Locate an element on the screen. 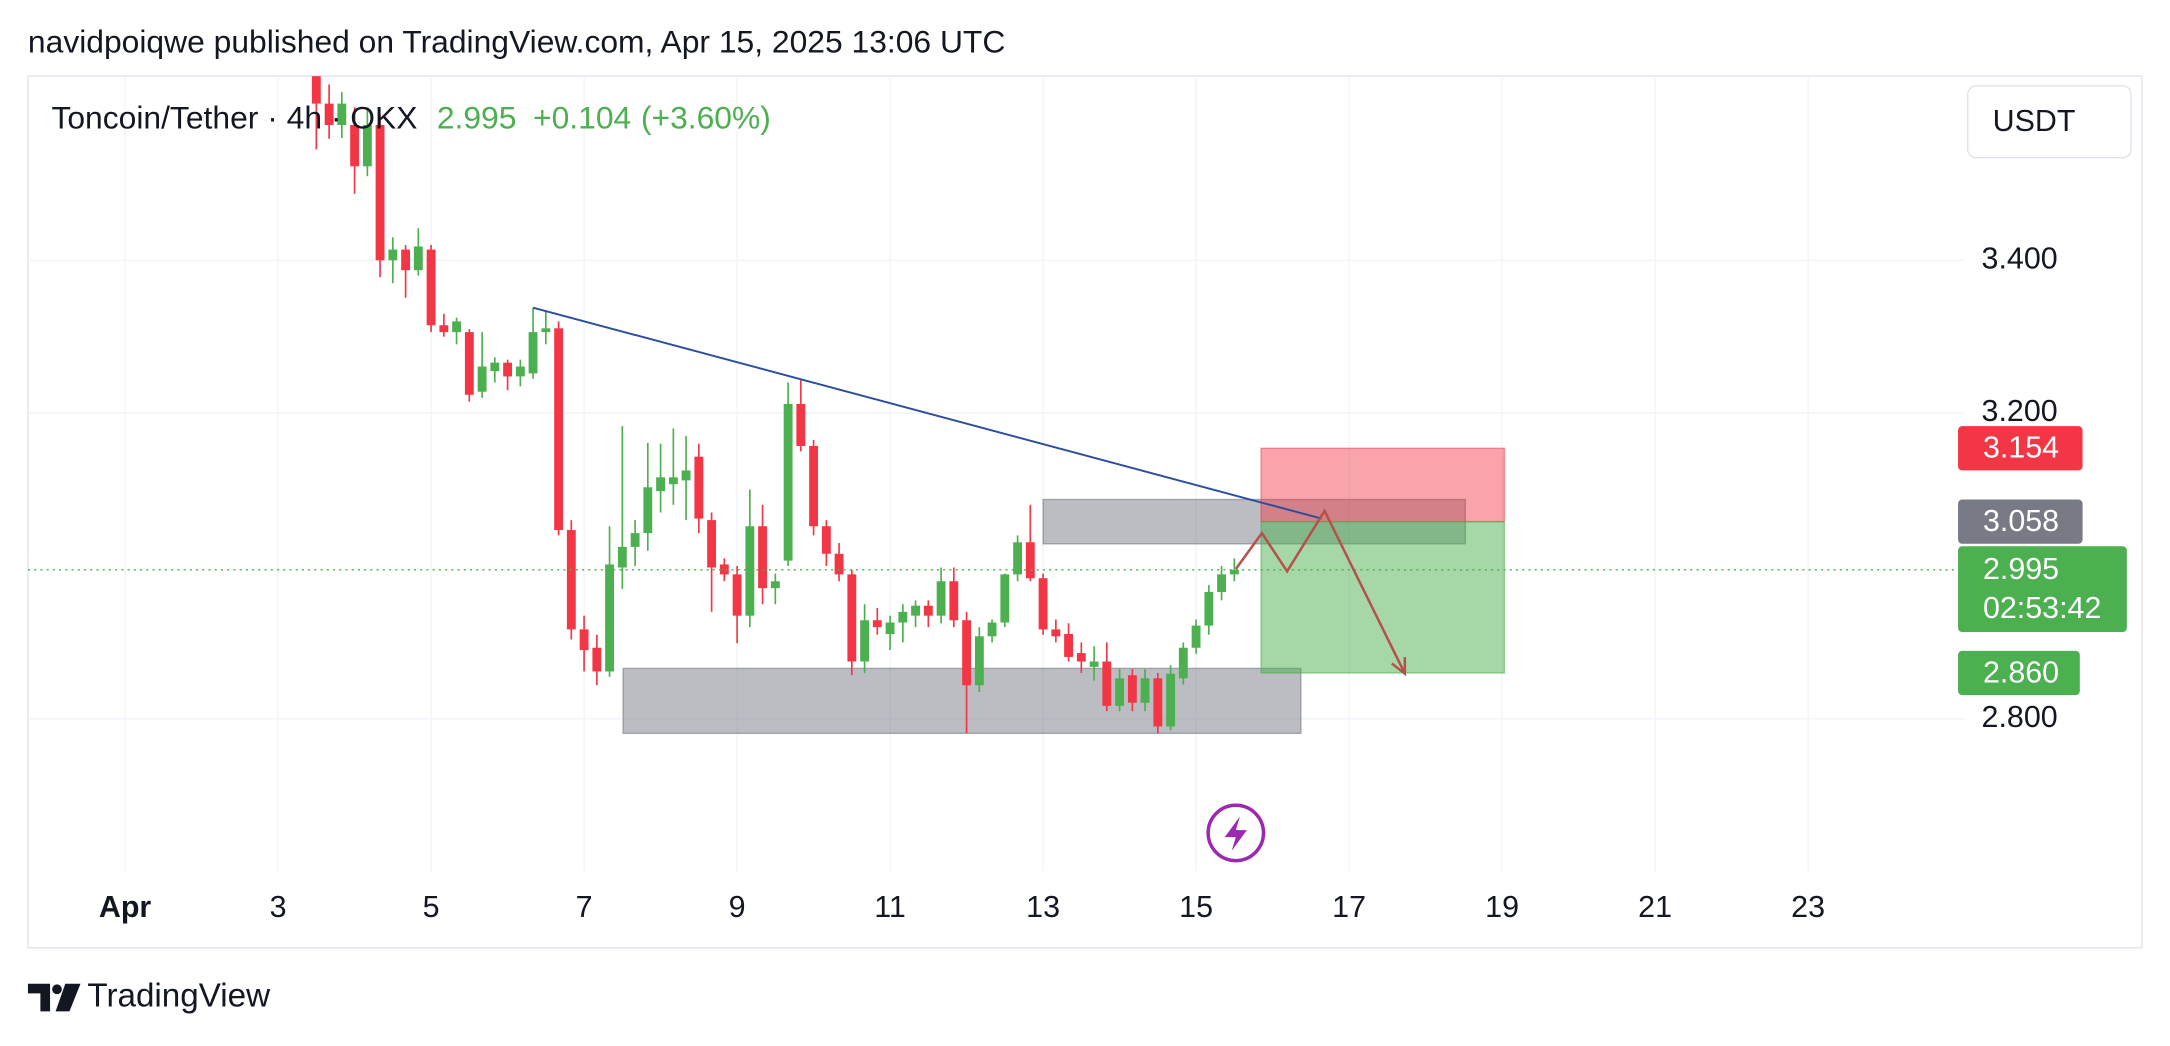  x-tick-label: 9 is located at coordinates (737, 907).